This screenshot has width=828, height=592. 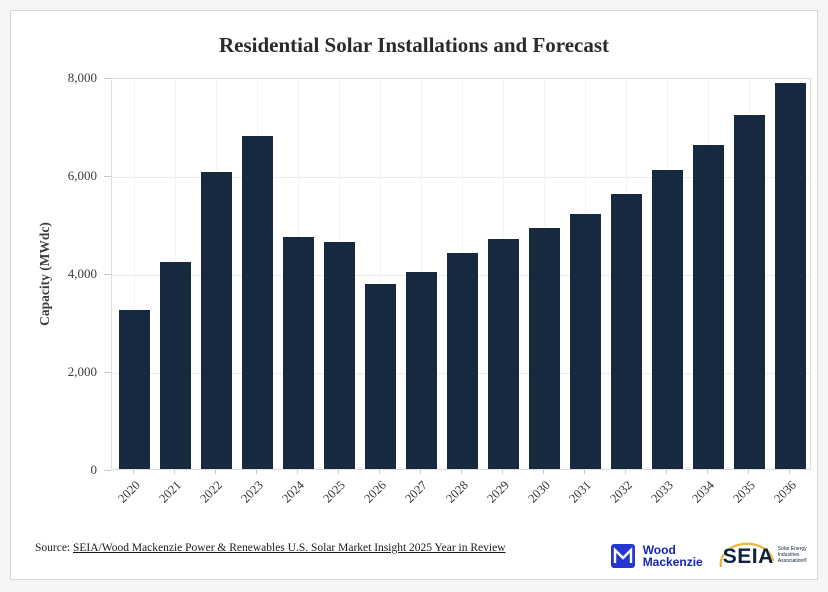 I want to click on wood-mackenzie-mark-icon, so click(x=622, y=556).